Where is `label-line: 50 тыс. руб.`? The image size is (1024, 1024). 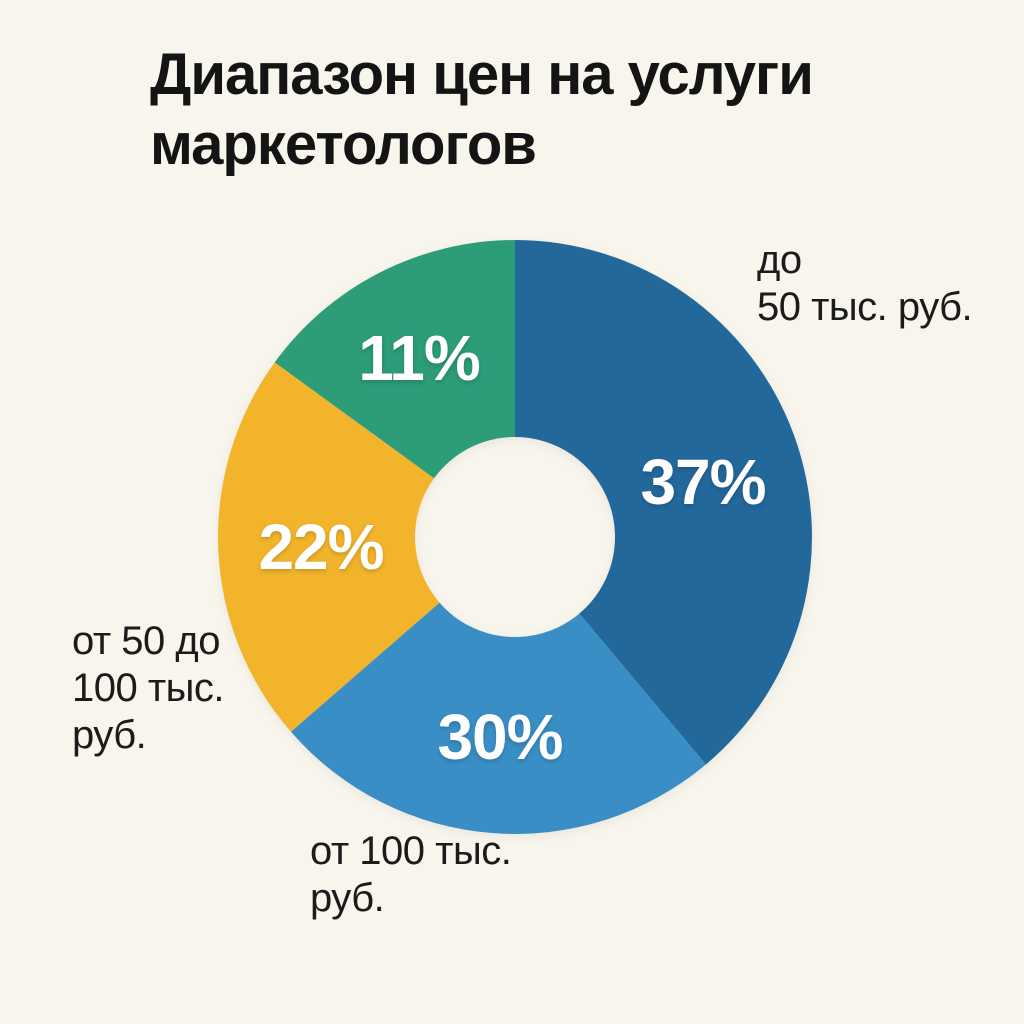
label-line: 50 тыс. руб. is located at coordinates (865, 306).